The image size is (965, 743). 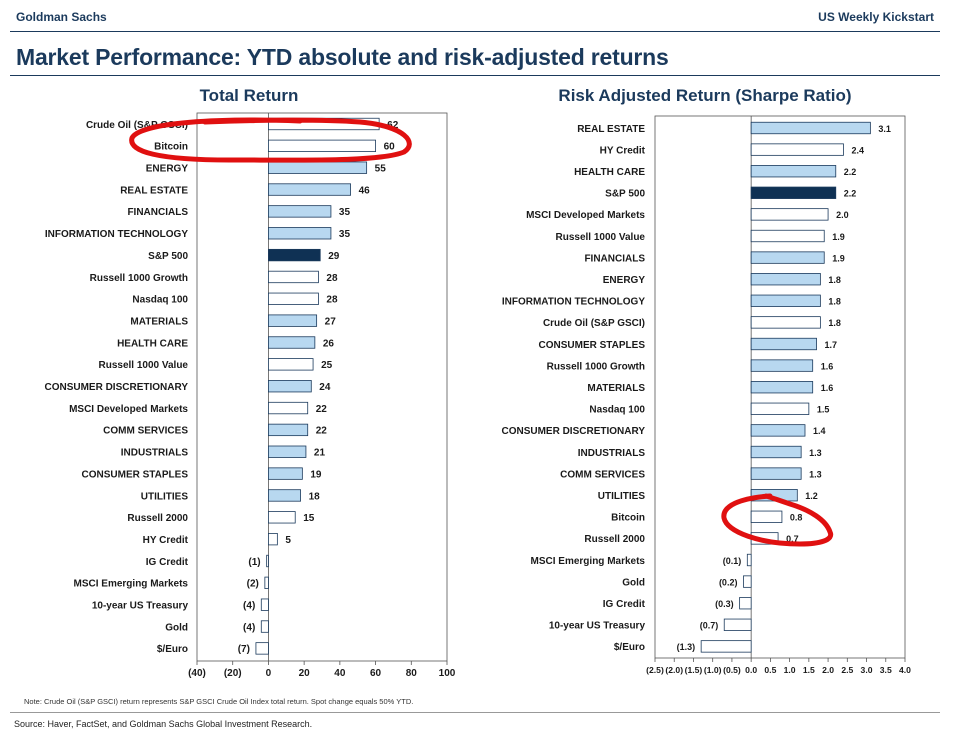 I want to click on sharpe-ratio-x-tick-label: (0.5), so click(x=732, y=670).